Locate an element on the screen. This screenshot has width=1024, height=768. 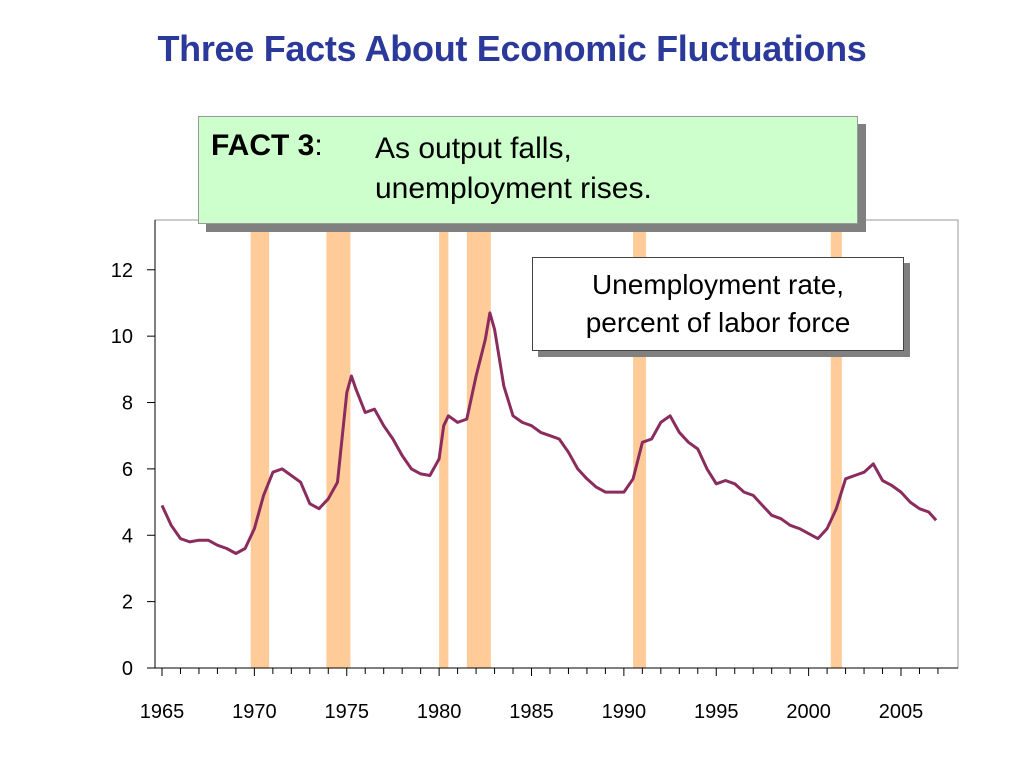
y-tick-label-12: 12 is located at coordinates (122, 271).